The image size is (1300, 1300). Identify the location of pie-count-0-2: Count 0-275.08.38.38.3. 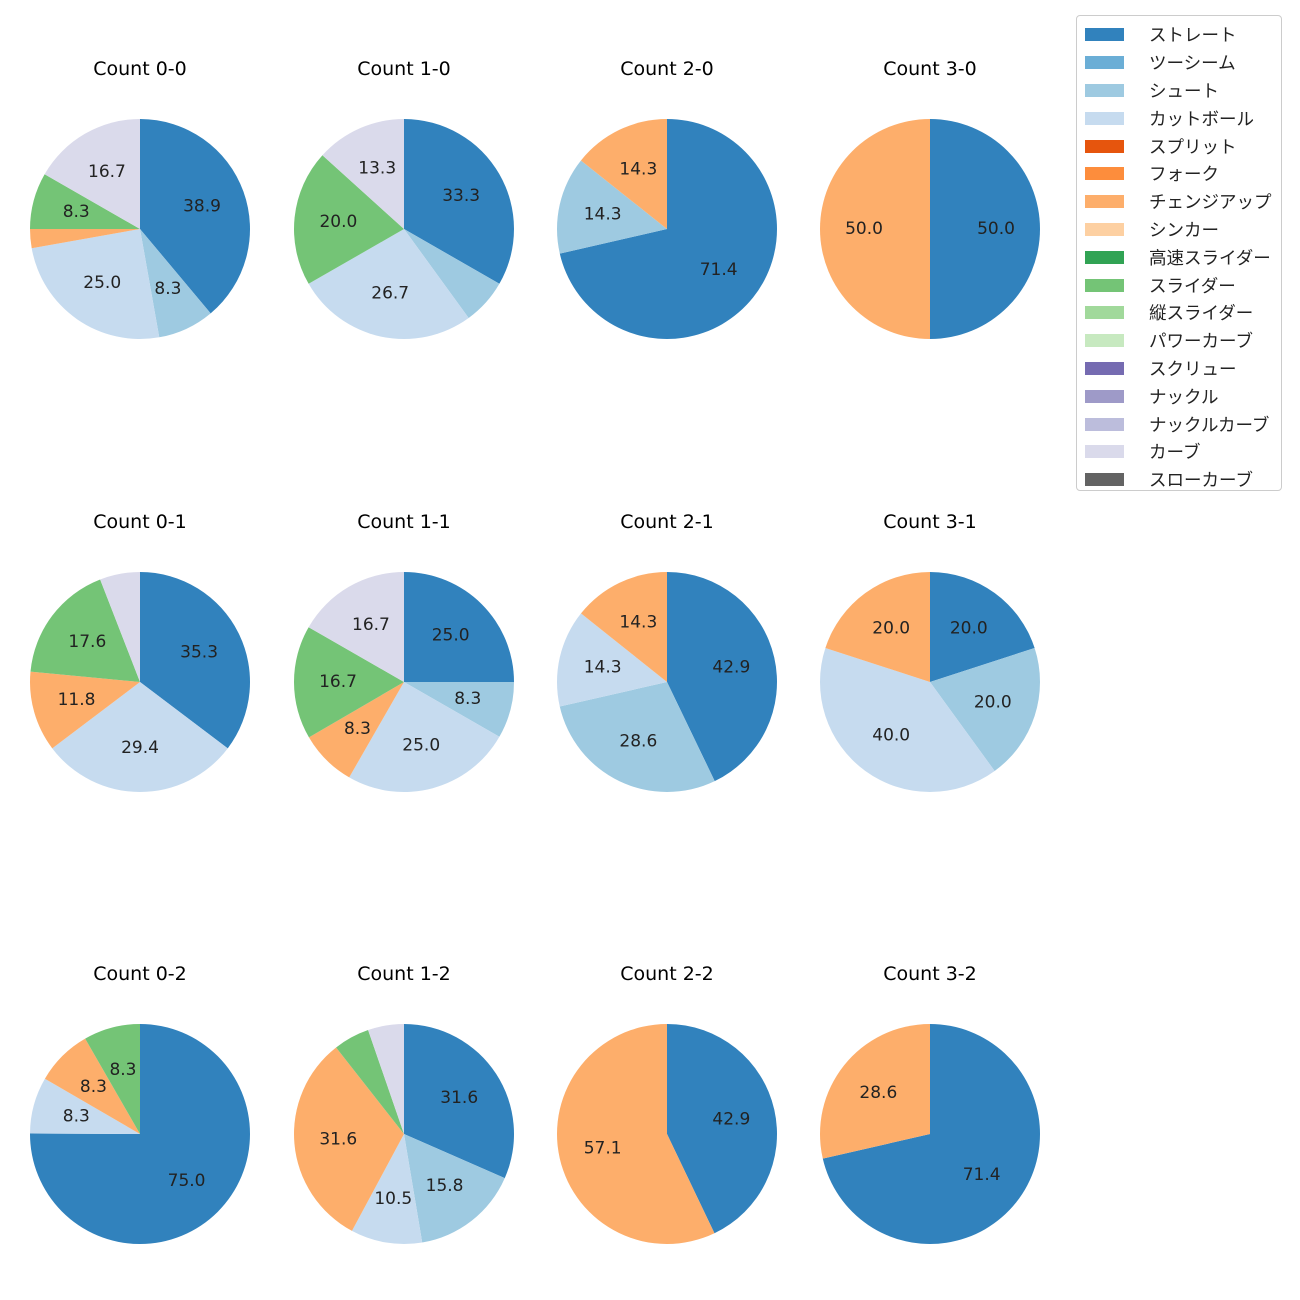
(140, 1103).